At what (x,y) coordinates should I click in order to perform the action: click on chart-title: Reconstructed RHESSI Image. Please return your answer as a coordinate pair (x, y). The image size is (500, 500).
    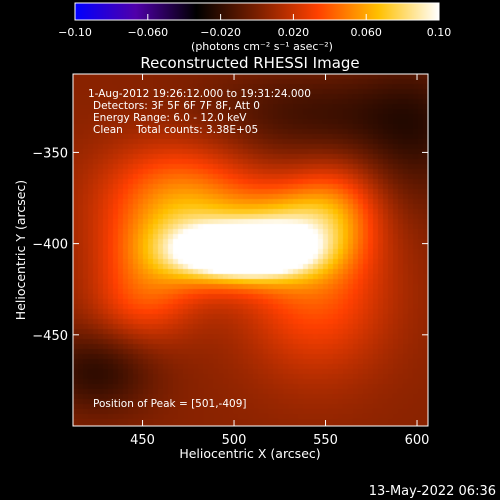
    Looking at the image, I should click on (249, 63).